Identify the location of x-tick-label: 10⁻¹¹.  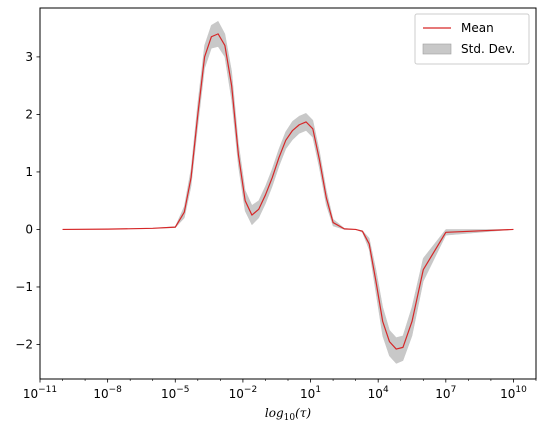
(40, 393).